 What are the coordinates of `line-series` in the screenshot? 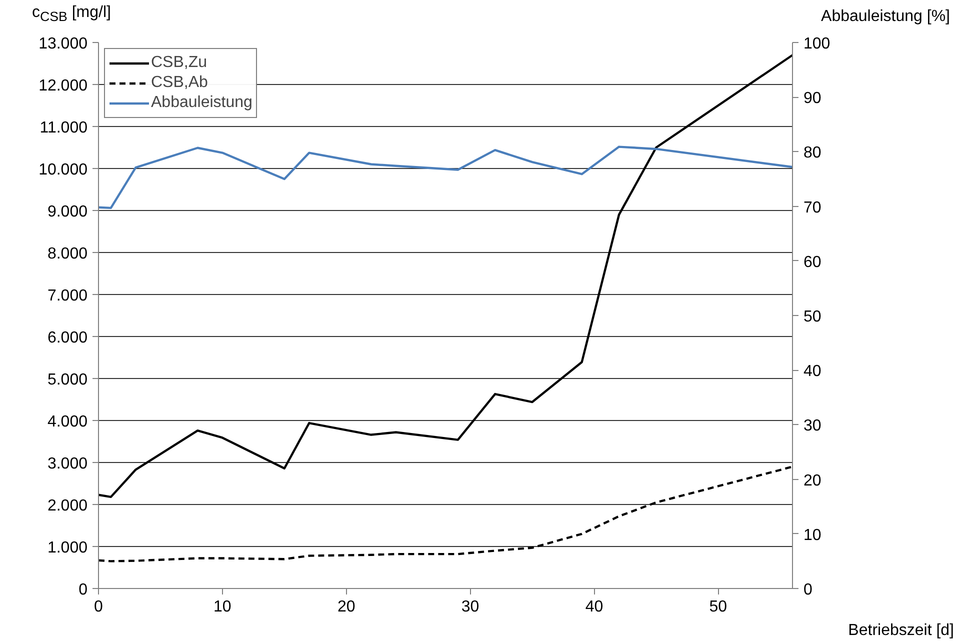 It's located at (445, 178).